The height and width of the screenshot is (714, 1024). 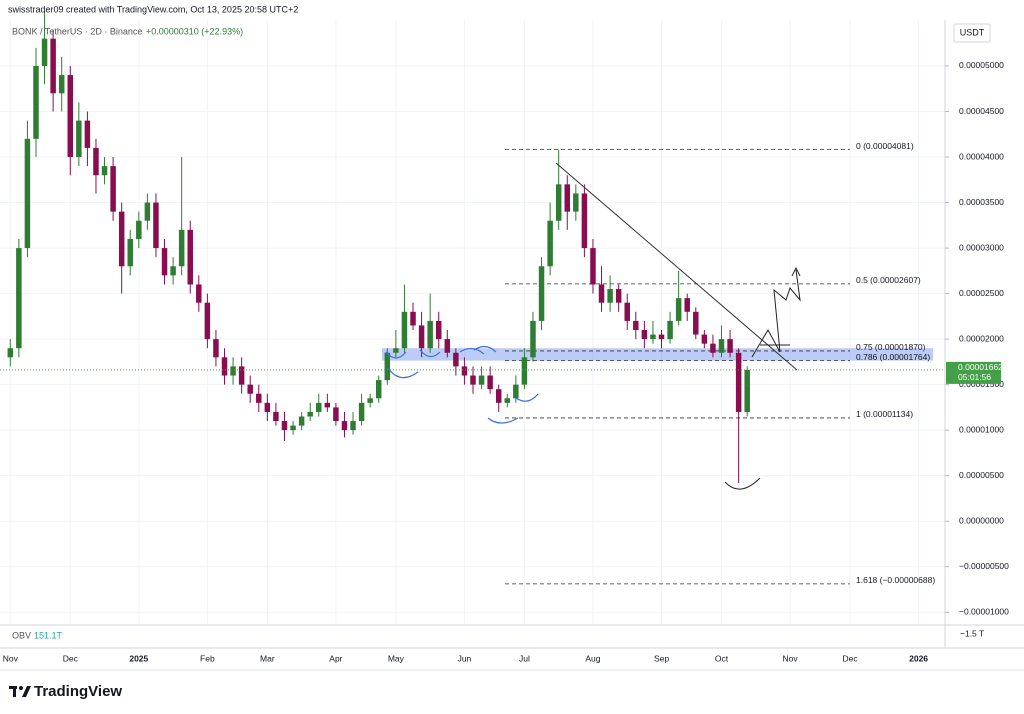 What do you see at coordinates (984, 612) in the screenshot?
I see `y-tick-label: −0.00001000` at bounding box center [984, 612].